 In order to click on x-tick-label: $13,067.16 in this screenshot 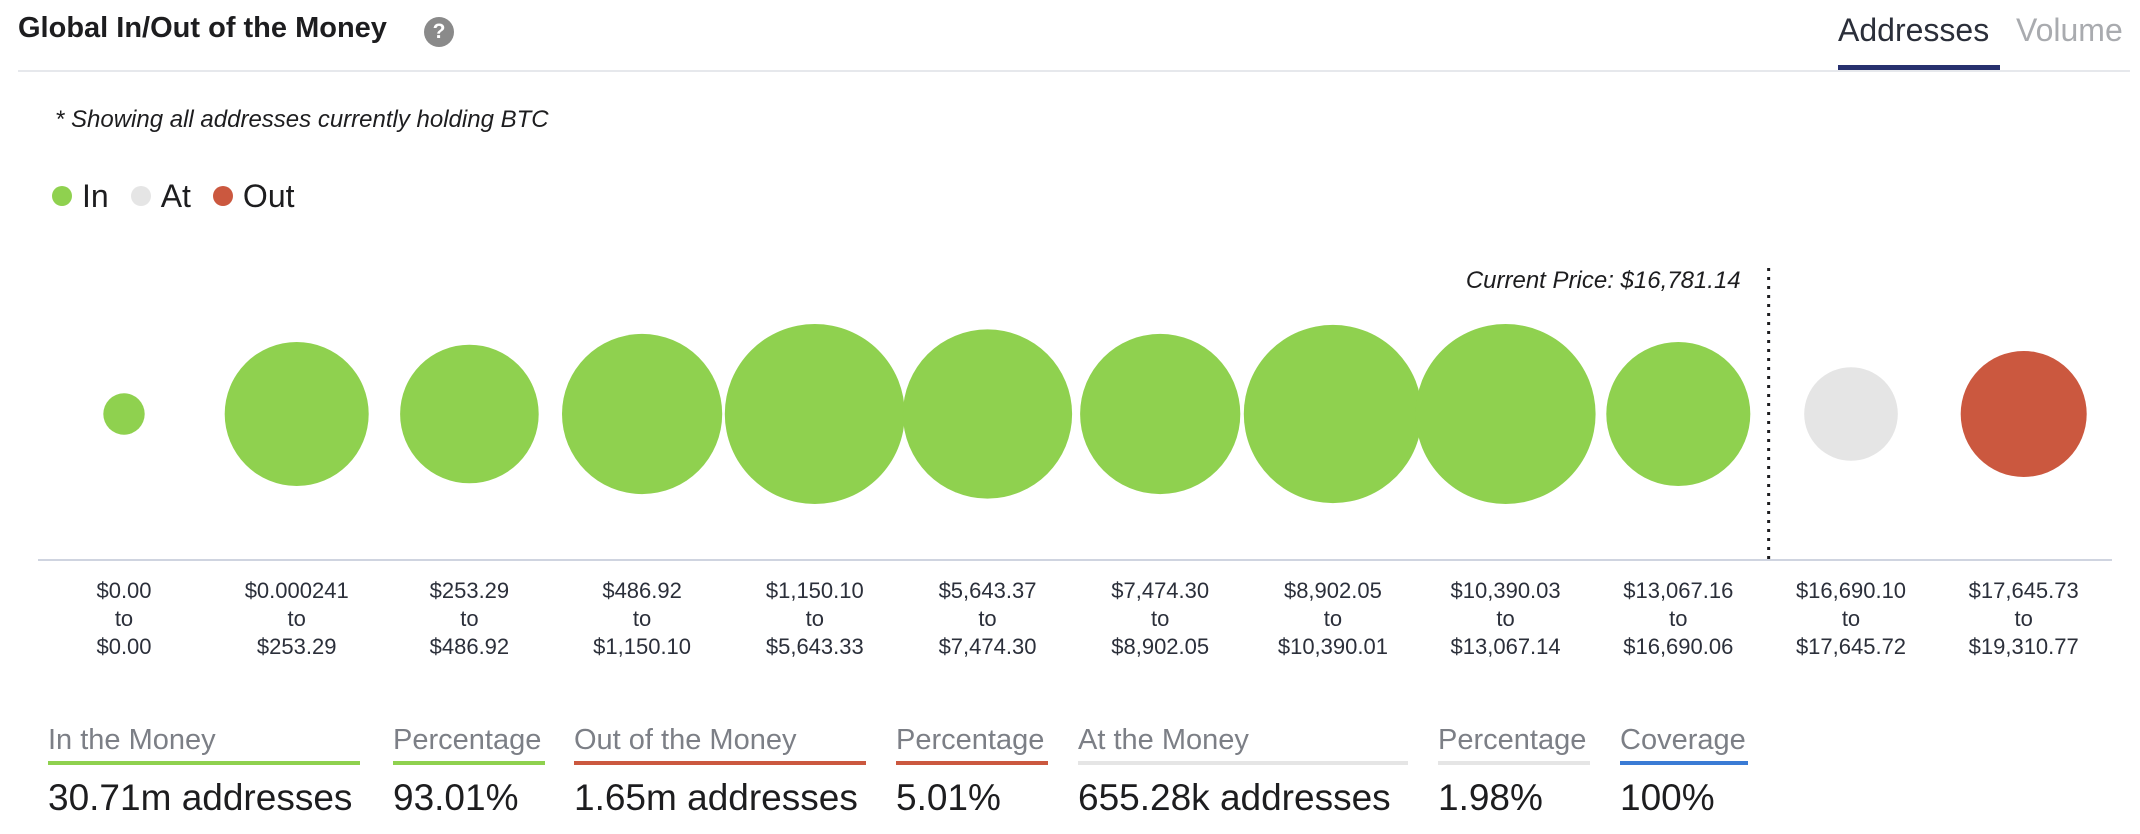, I will do `click(1678, 590)`.